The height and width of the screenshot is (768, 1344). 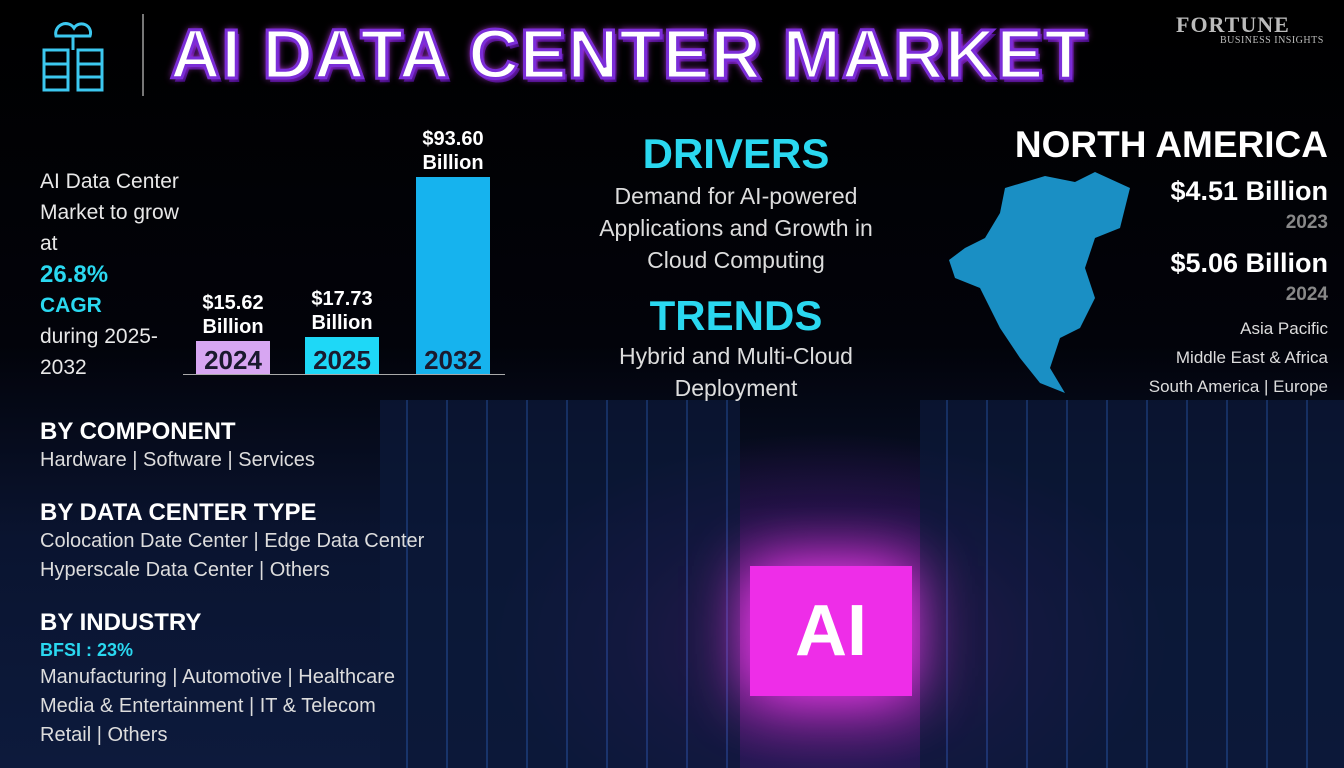 I want to click on year-label: 2032, so click(x=453, y=360).